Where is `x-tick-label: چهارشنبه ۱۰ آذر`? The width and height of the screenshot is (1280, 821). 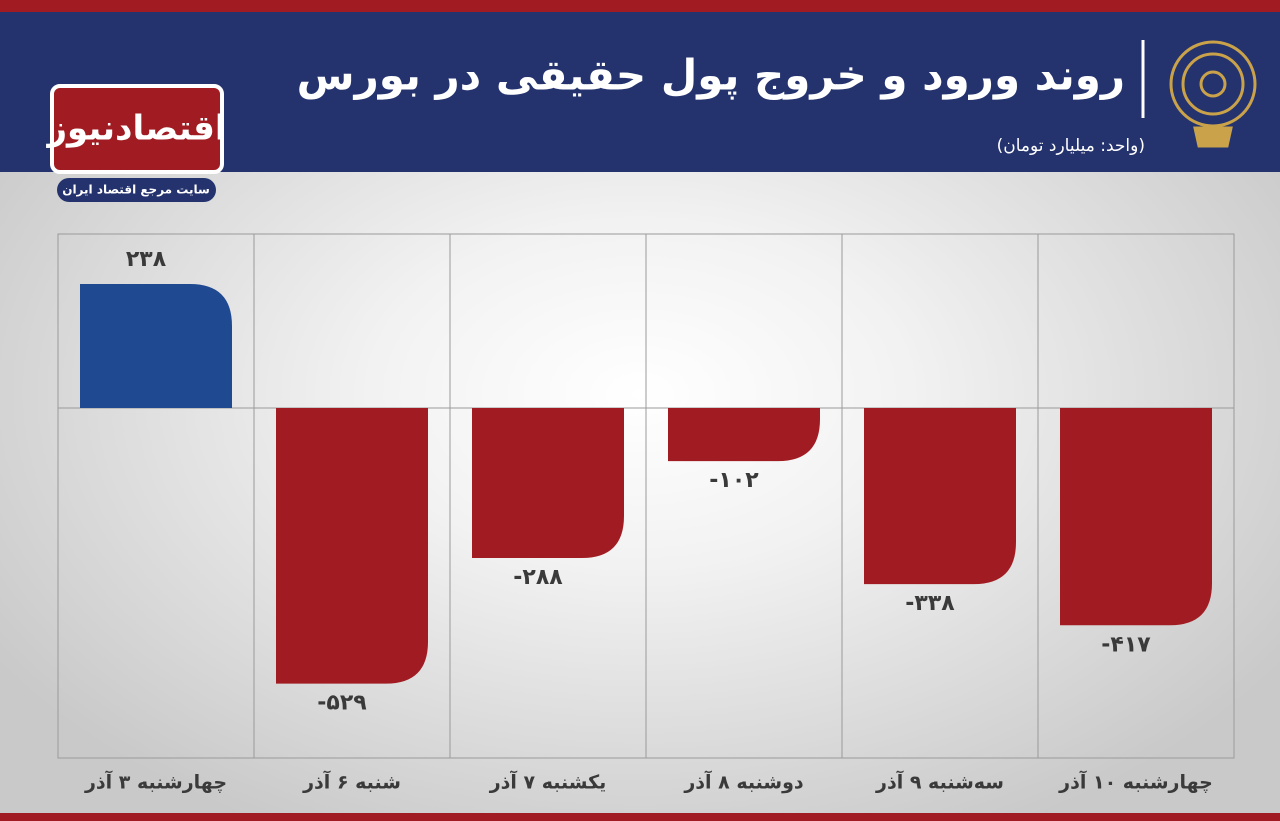
x-tick-label: چهارشنبه ۱۰ آذر is located at coordinates (1135, 782).